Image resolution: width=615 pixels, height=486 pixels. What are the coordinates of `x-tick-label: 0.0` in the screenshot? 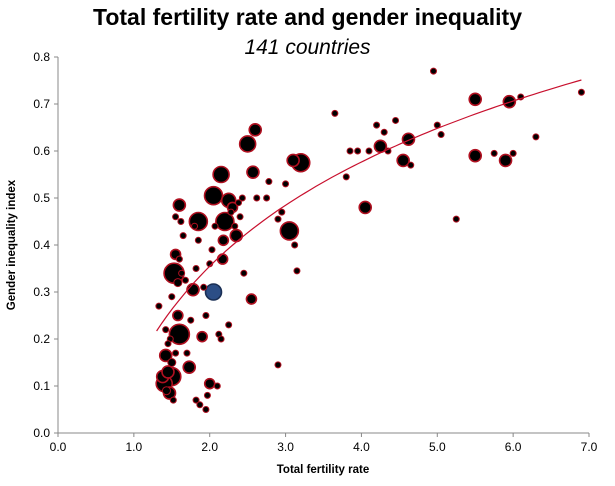 It's located at (58, 447).